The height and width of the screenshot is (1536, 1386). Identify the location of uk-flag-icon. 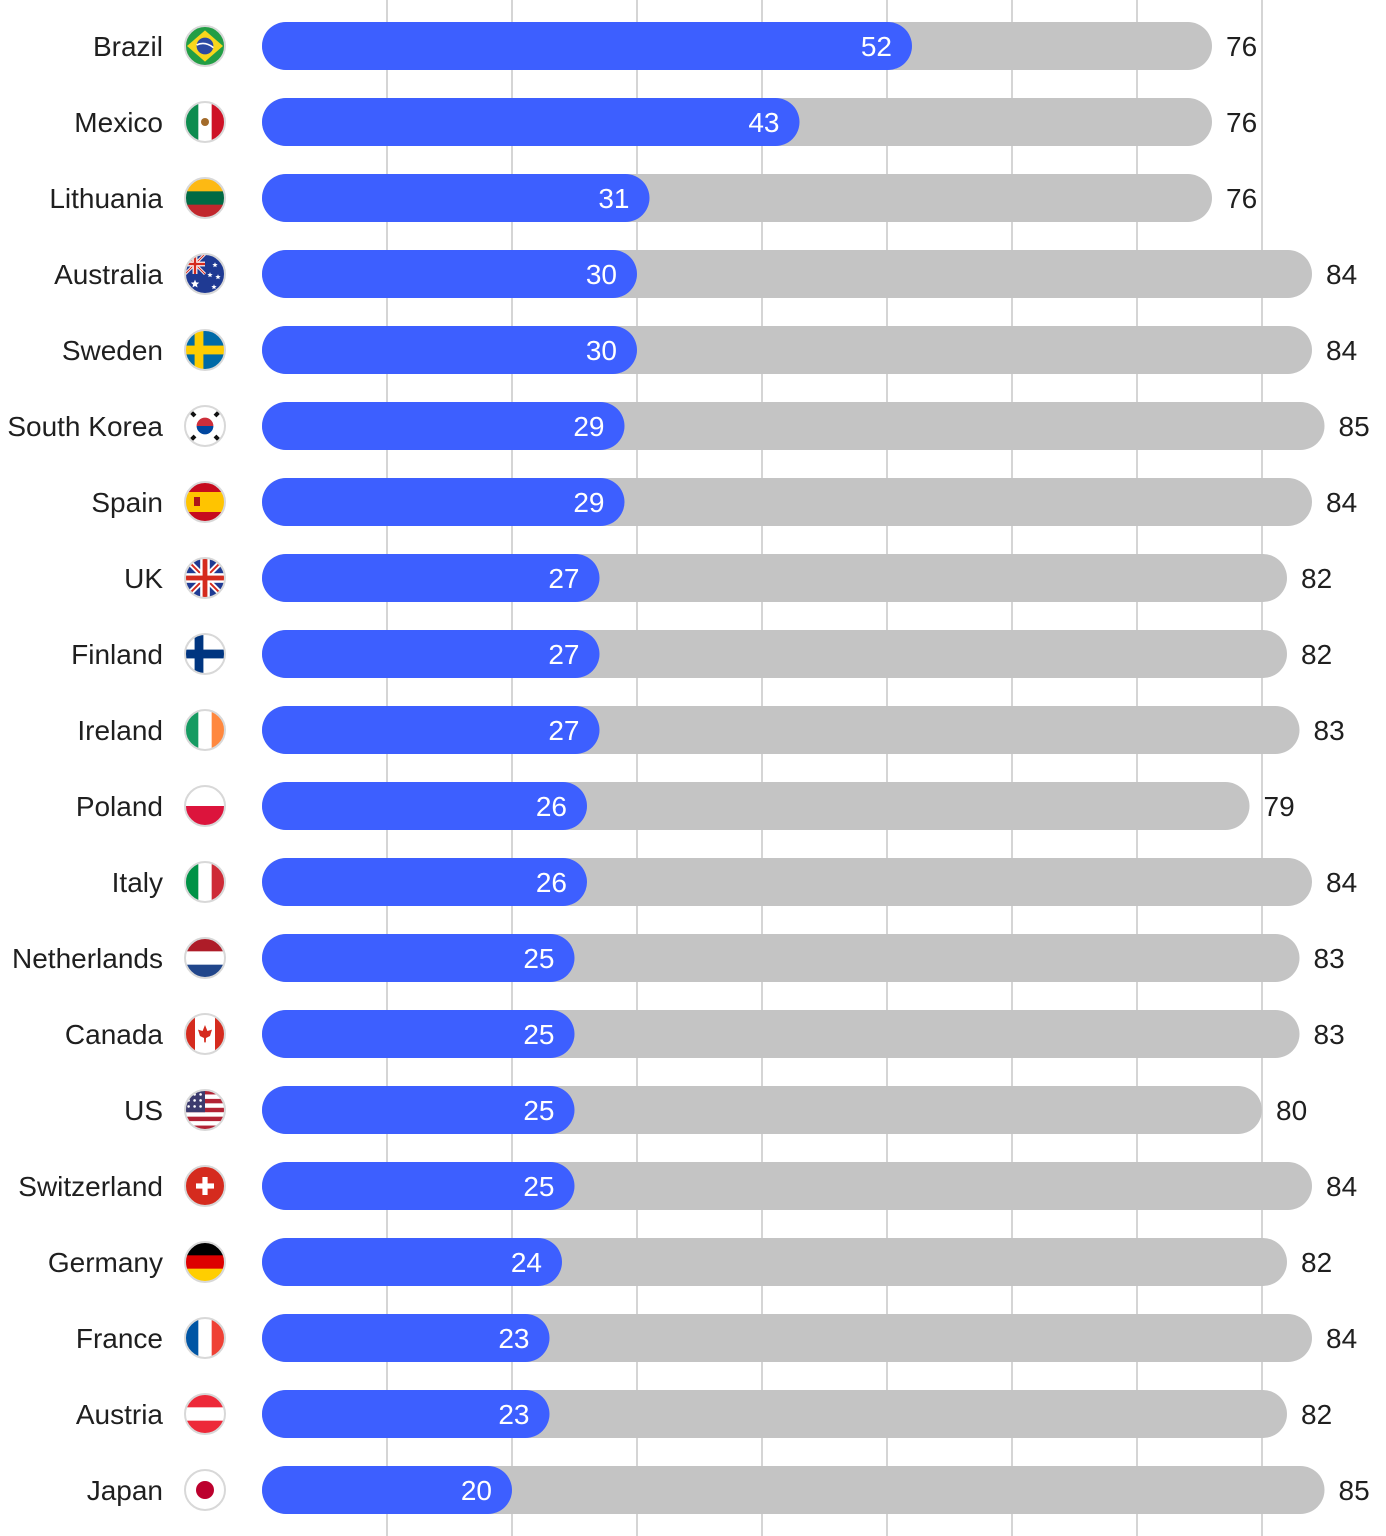
(205, 578).